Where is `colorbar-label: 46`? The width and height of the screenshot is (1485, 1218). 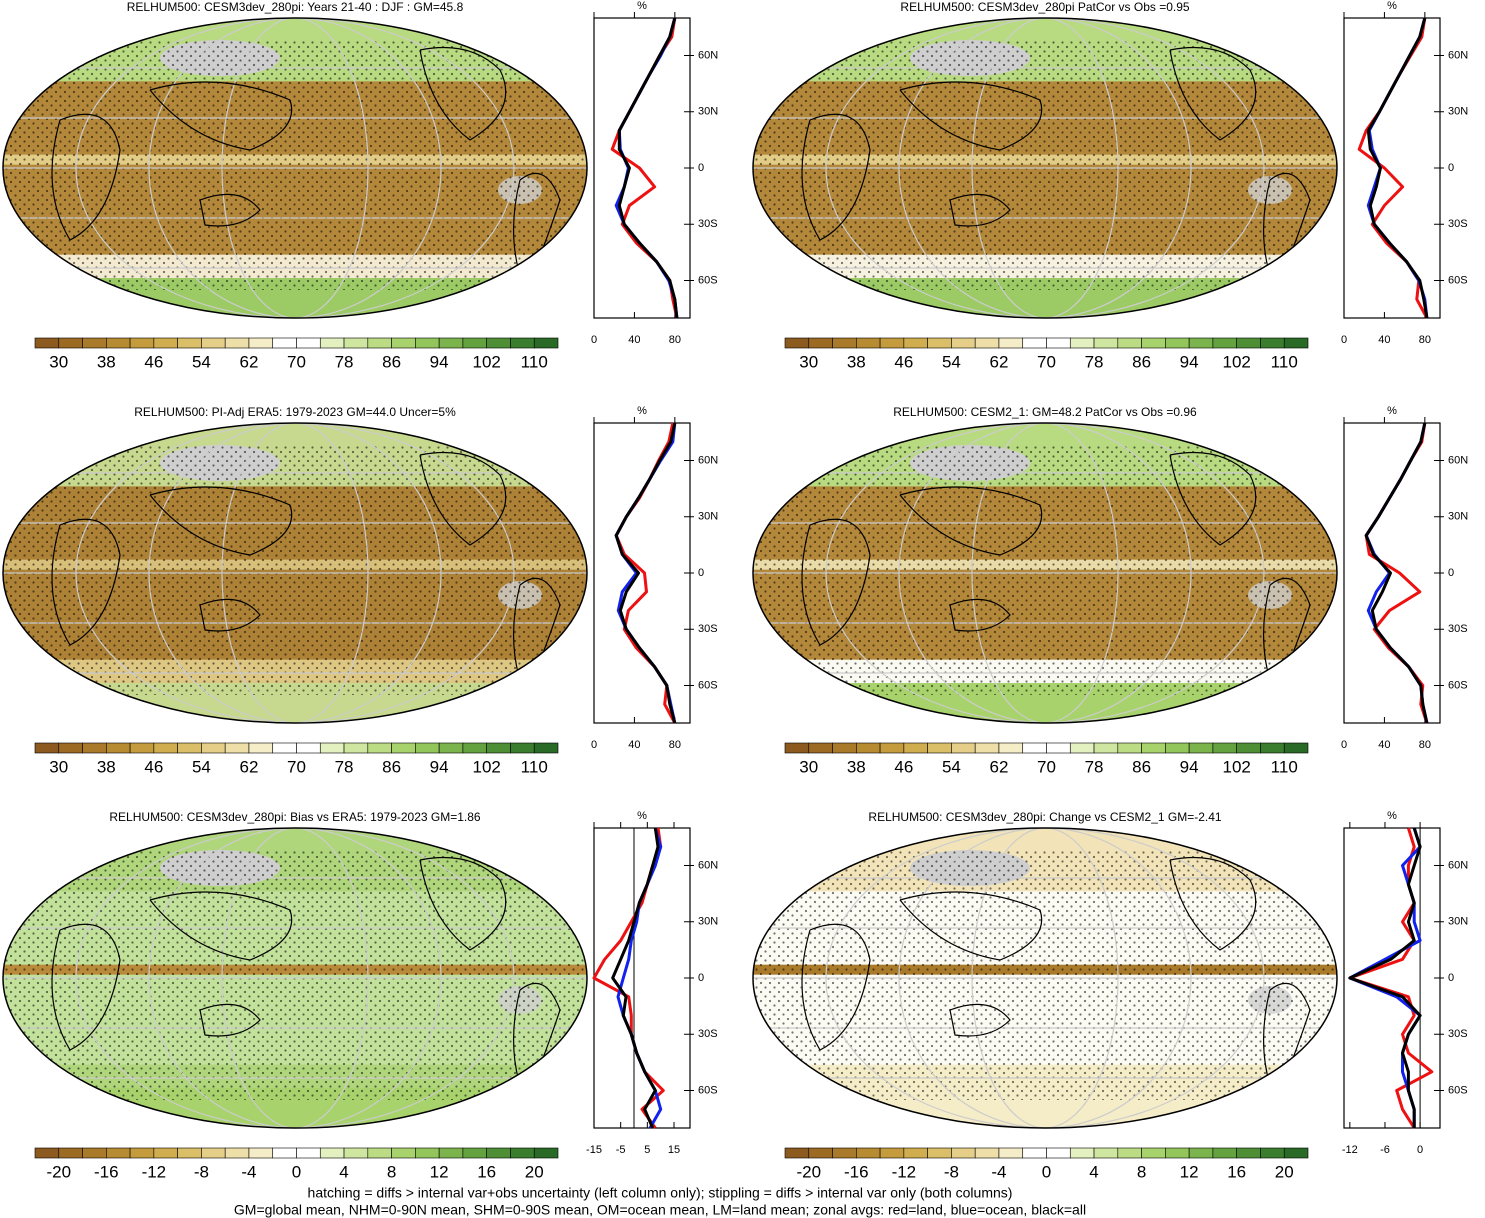
colorbar-label: 46 is located at coordinates (153, 361).